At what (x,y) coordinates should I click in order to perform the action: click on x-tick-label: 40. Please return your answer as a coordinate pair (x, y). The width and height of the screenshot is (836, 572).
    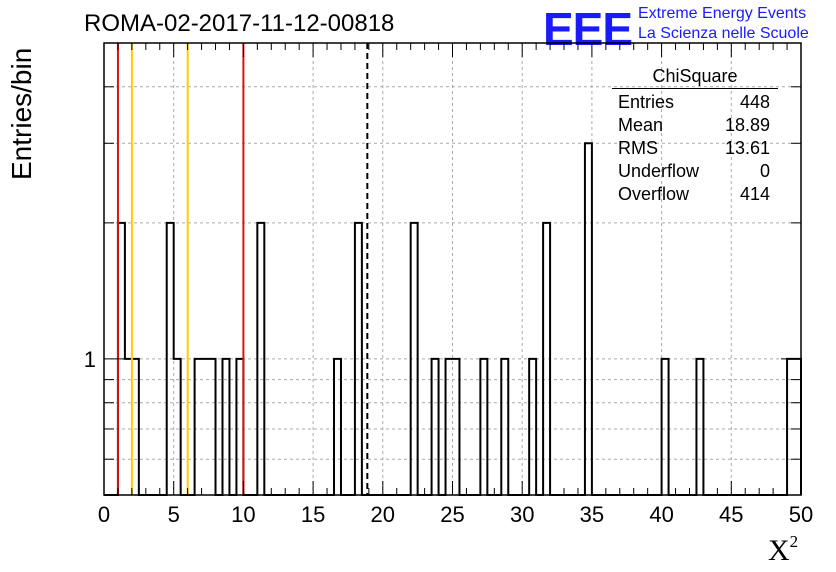
    Looking at the image, I should click on (661, 514).